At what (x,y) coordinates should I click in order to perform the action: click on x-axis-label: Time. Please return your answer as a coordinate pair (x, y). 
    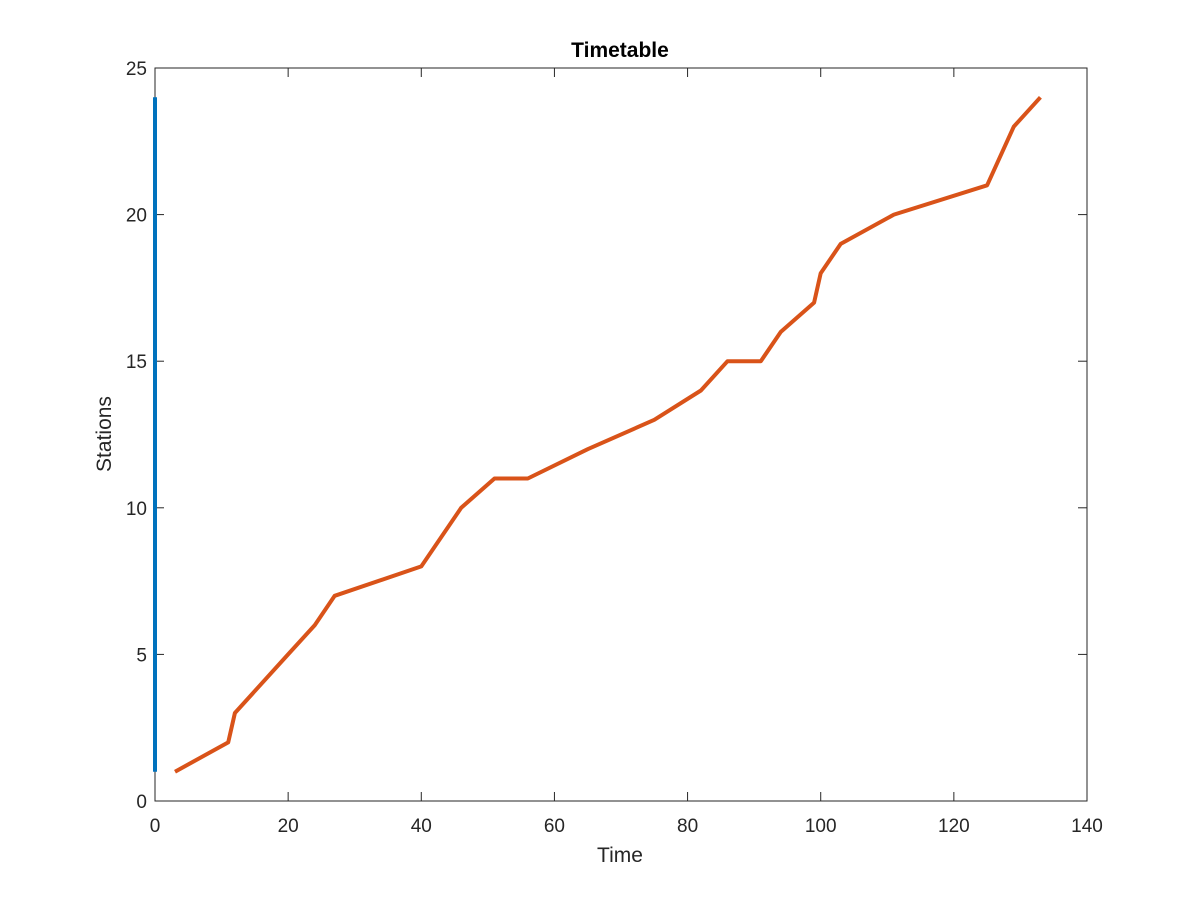
    Looking at the image, I should click on (620, 855).